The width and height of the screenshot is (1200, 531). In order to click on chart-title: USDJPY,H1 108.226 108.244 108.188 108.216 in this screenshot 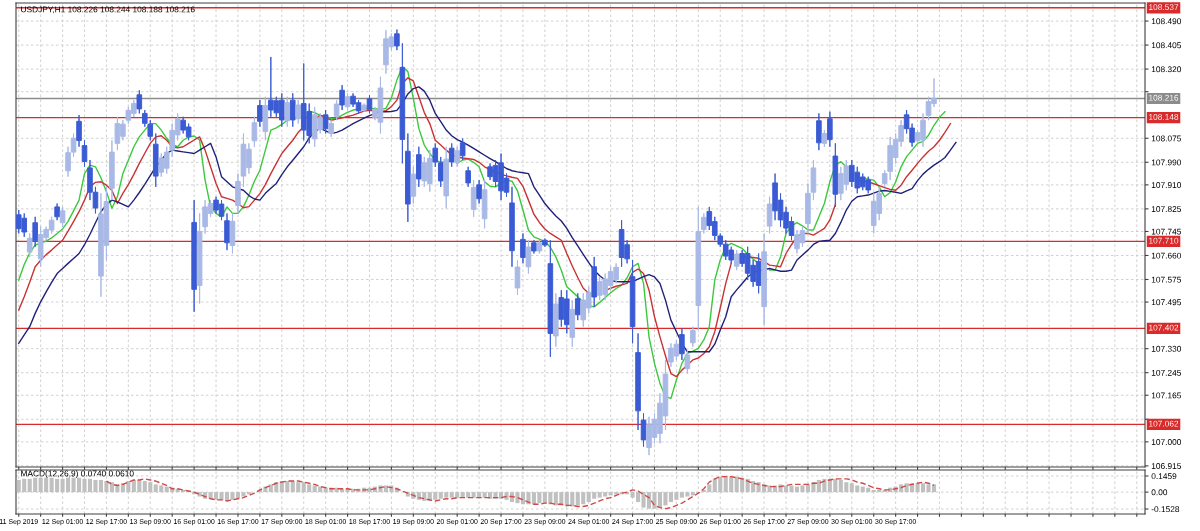, I will do `click(108, 10)`.